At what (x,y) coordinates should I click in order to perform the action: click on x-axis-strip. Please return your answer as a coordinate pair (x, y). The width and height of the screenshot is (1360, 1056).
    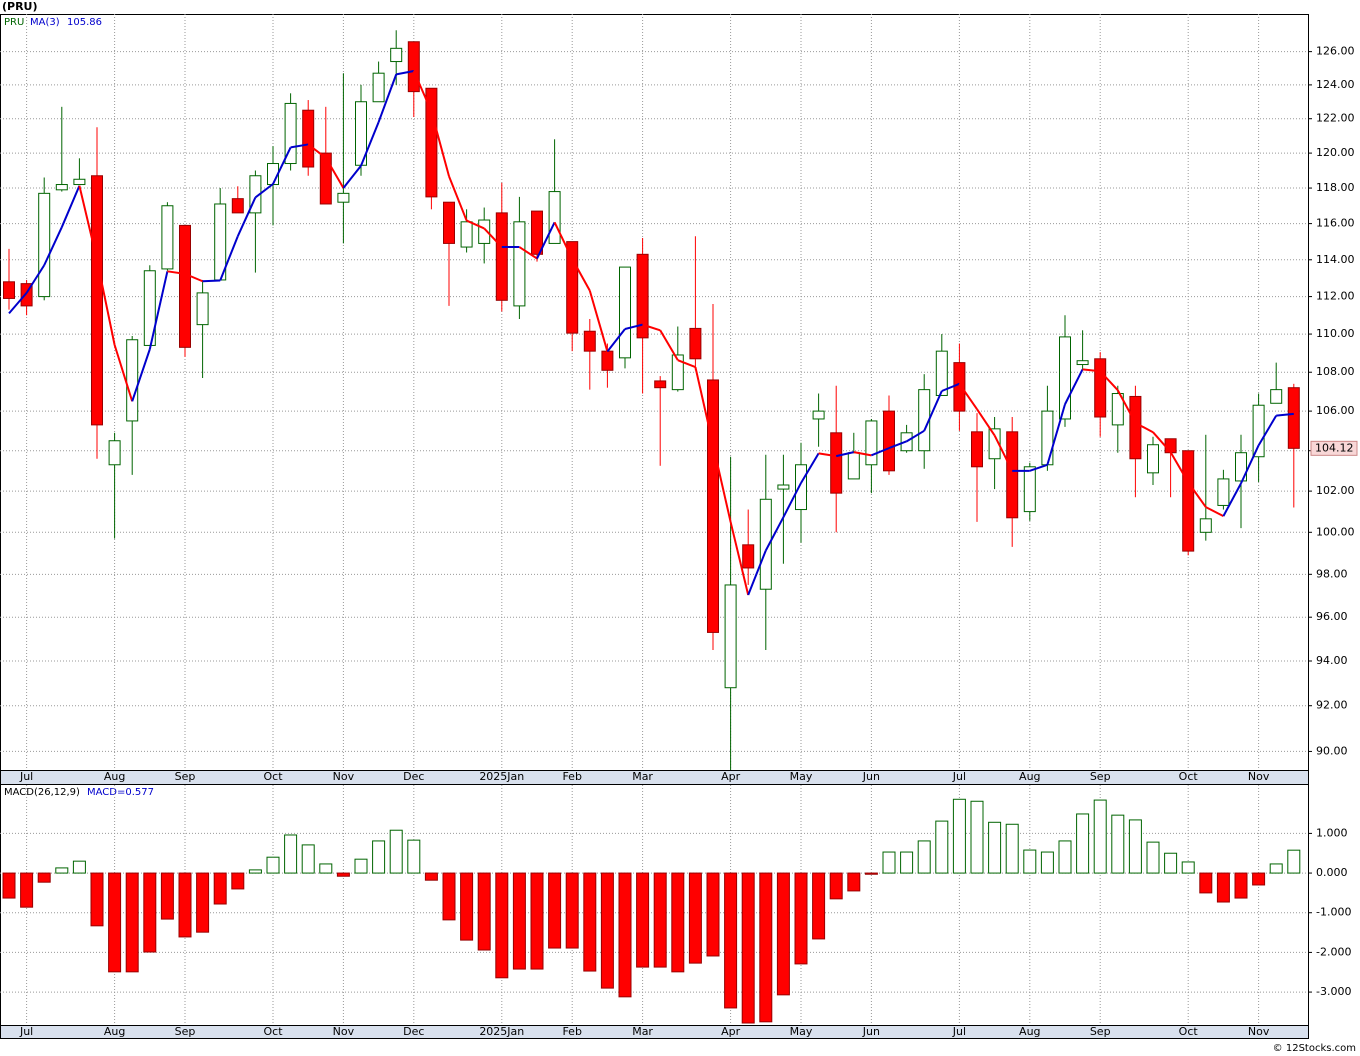
    Looking at the image, I should click on (654, 777).